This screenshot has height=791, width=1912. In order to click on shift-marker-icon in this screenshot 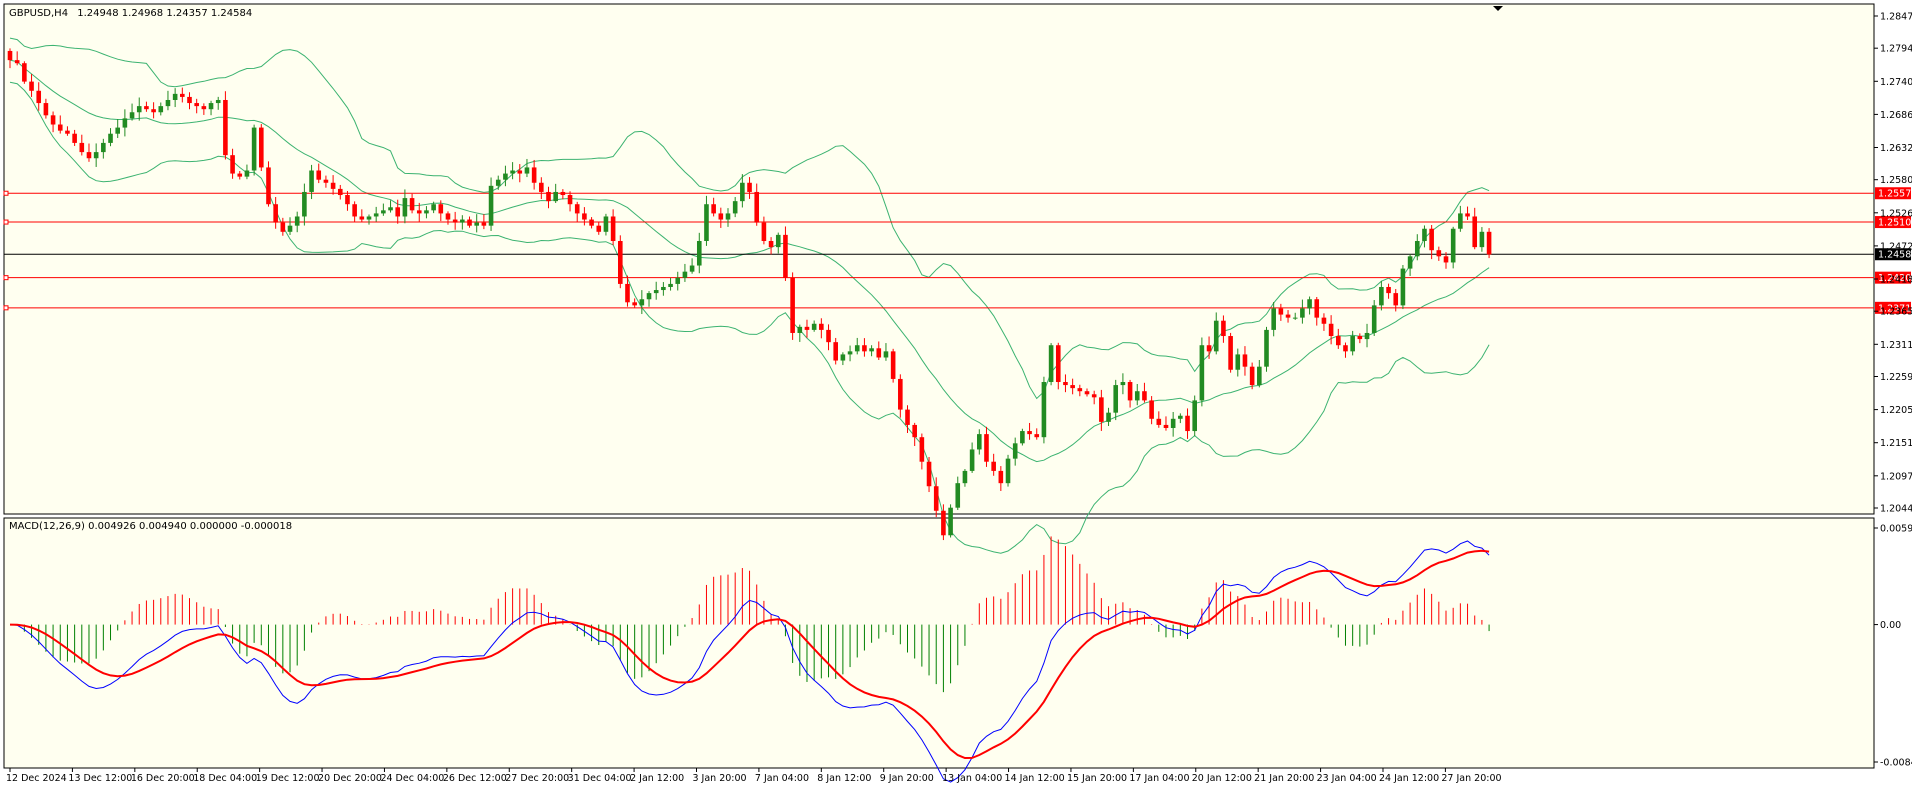, I will do `click(1498, 8)`.